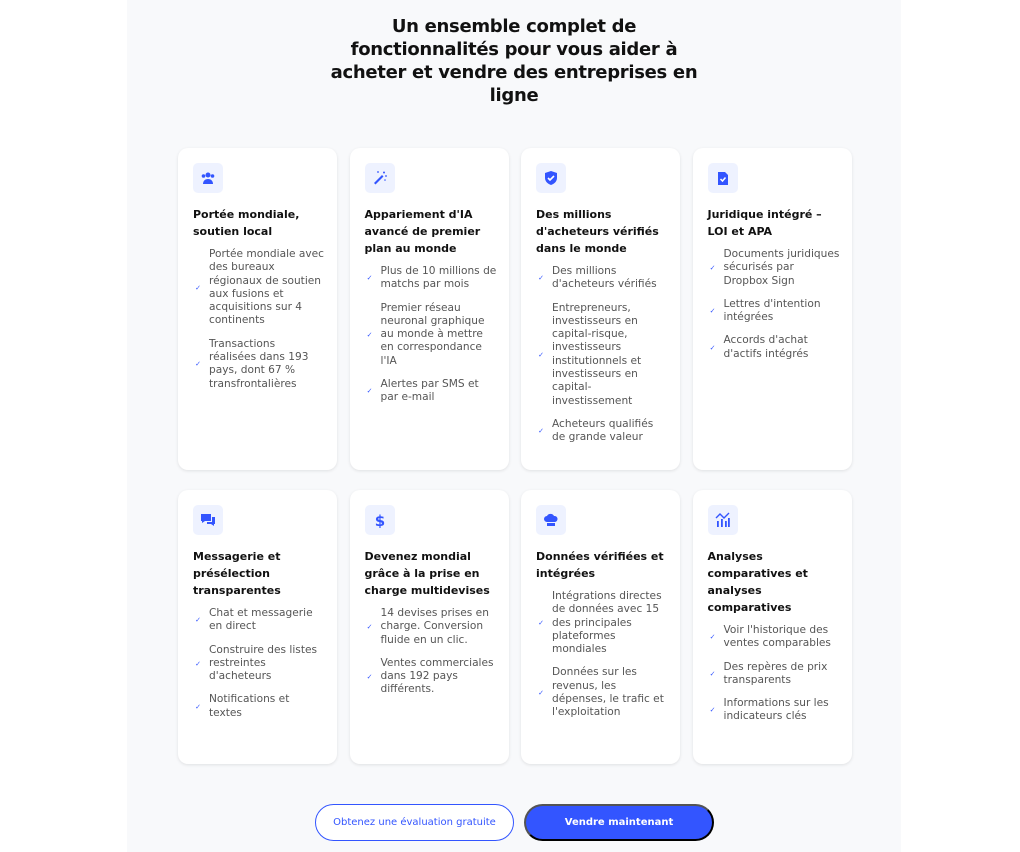 This screenshot has width=1020, height=852. What do you see at coordinates (208, 178) in the screenshot?
I see `users-icon` at bounding box center [208, 178].